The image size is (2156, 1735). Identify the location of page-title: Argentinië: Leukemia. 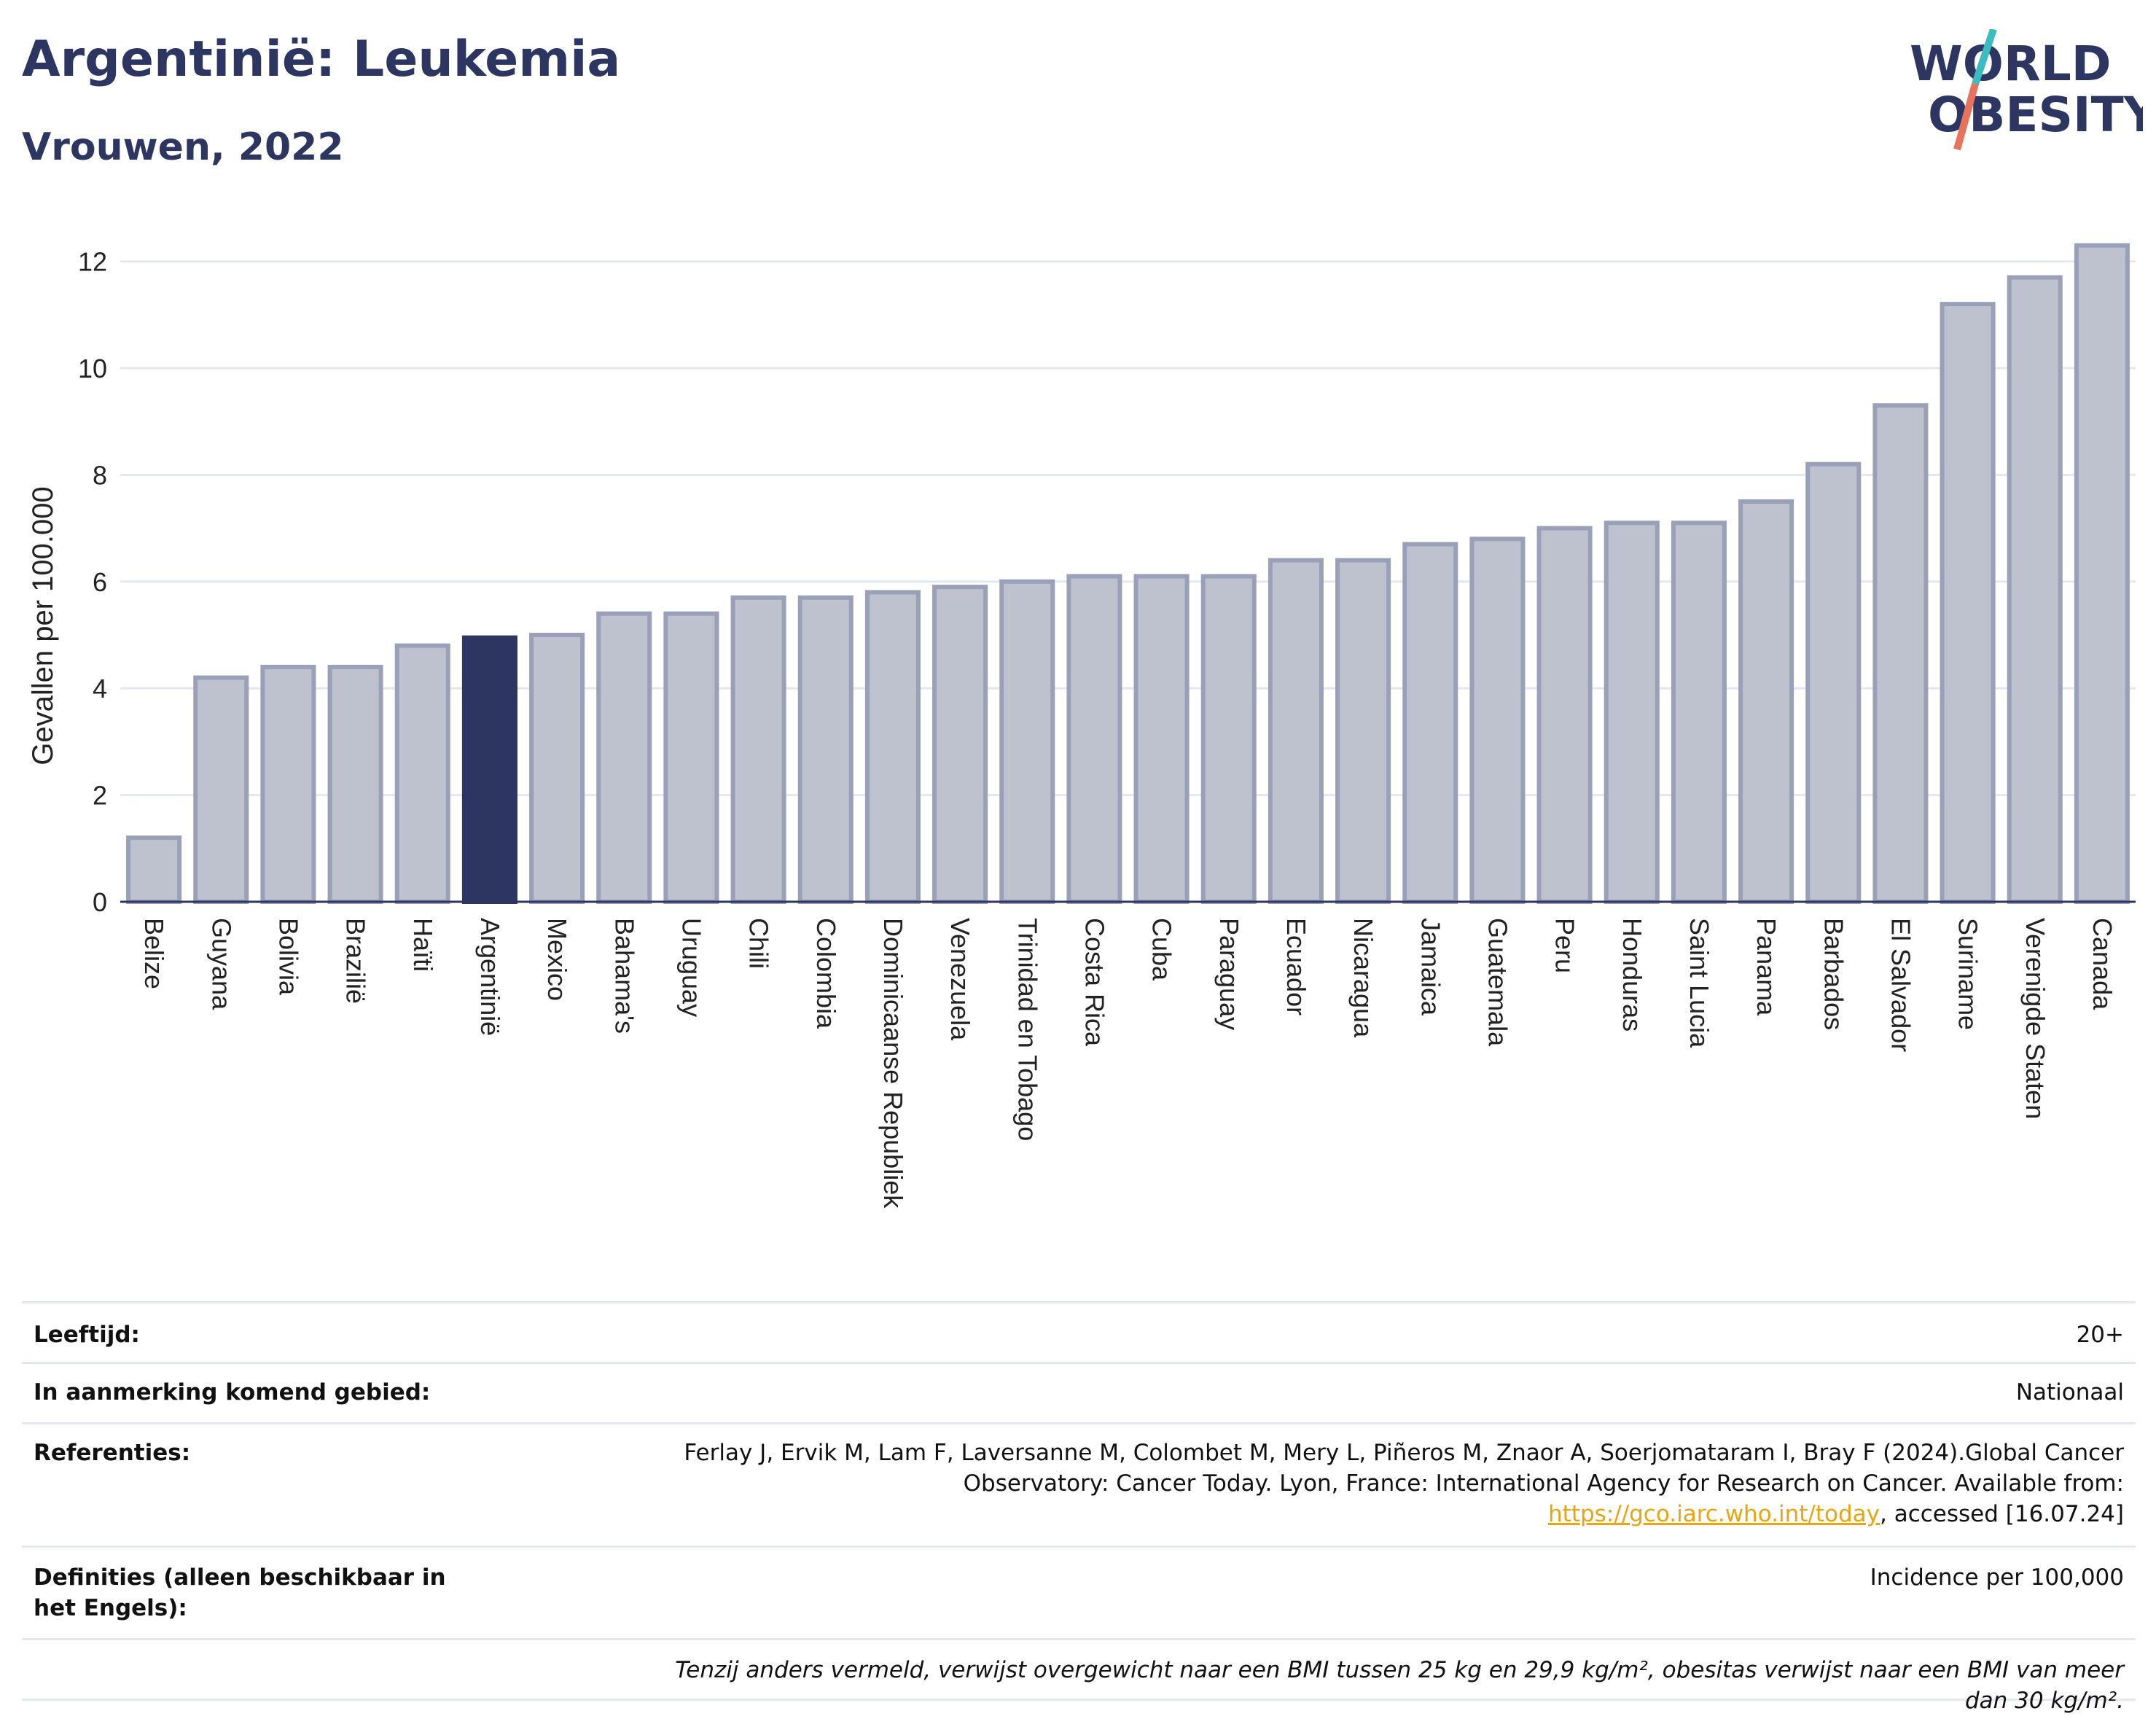
(321, 59).